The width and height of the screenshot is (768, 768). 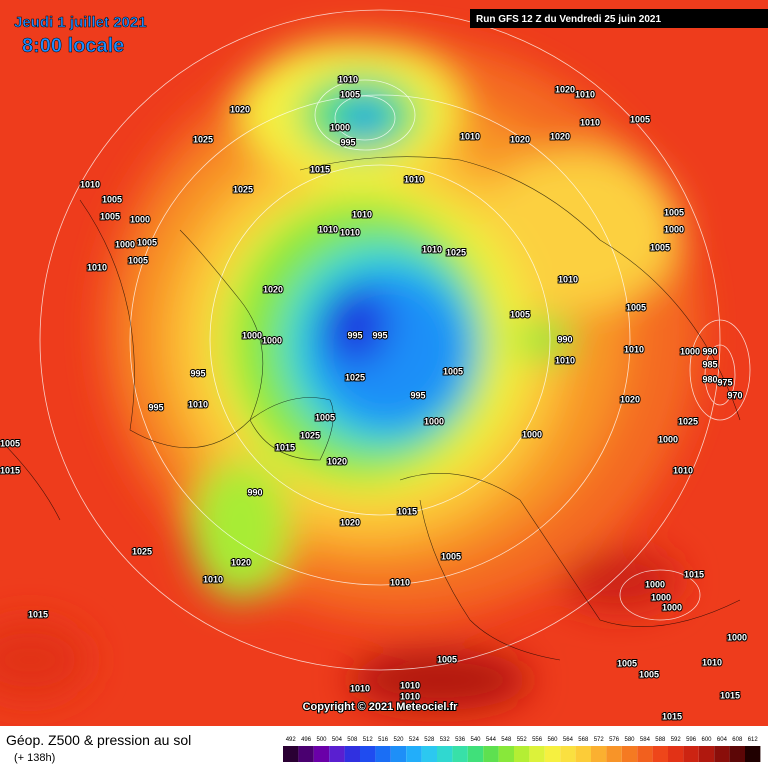 I want to click on scale-label: 532, so click(x=445, y=740).